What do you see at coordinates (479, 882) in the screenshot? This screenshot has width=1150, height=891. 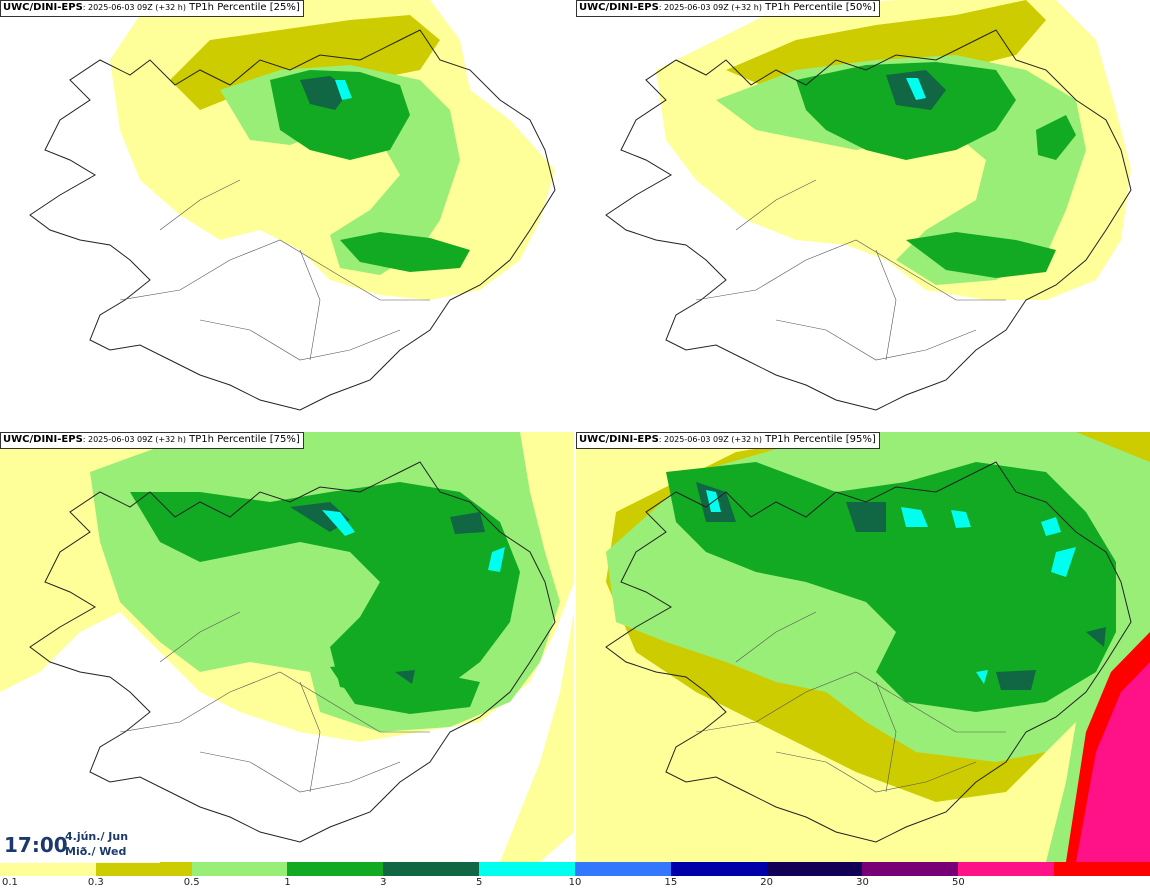 I see `legend-tick-label: 5` at bounding box center [479, 882].